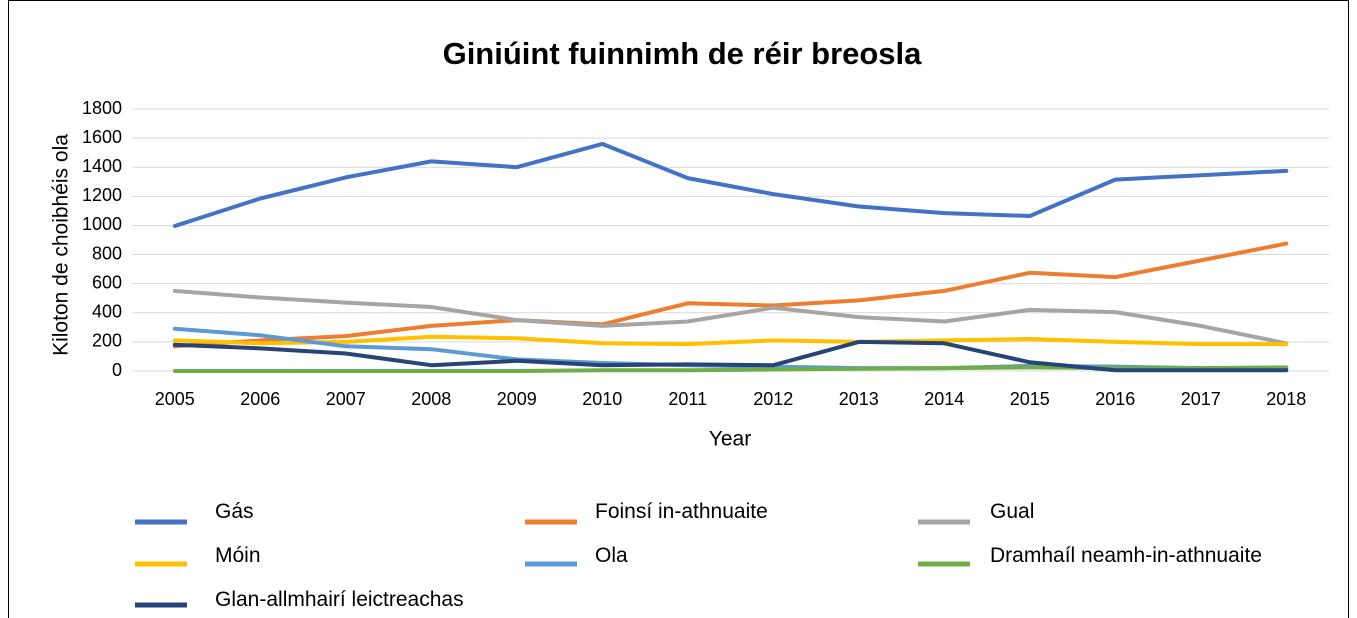 Image resolution: width=1357 pixels, height=618 pixels. Describe the element at coordinates (107, 312) in the screenshot. I see `y-tick-label: 400` at that location.